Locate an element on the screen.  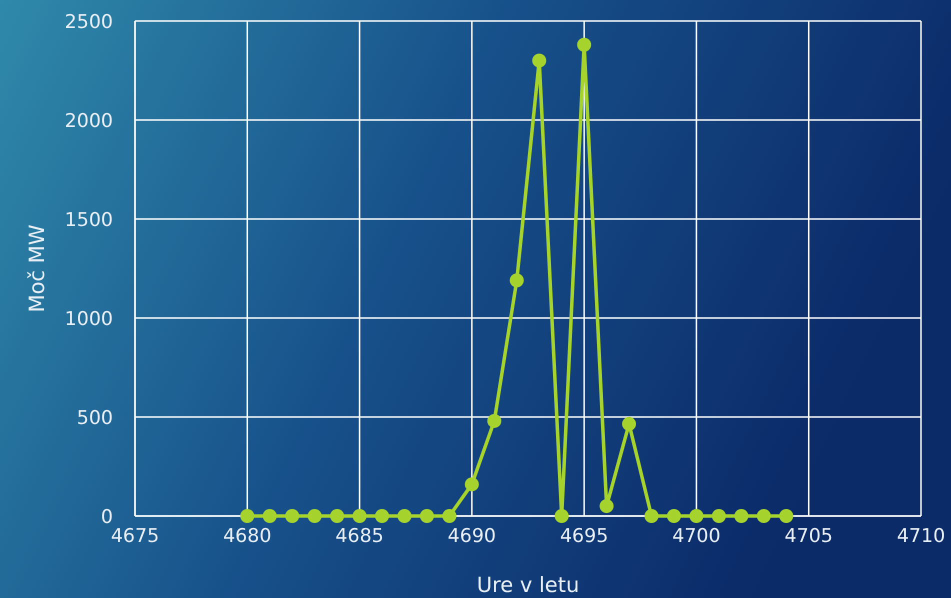
y-tick-label: 500 is located at coordinates (94, 418).